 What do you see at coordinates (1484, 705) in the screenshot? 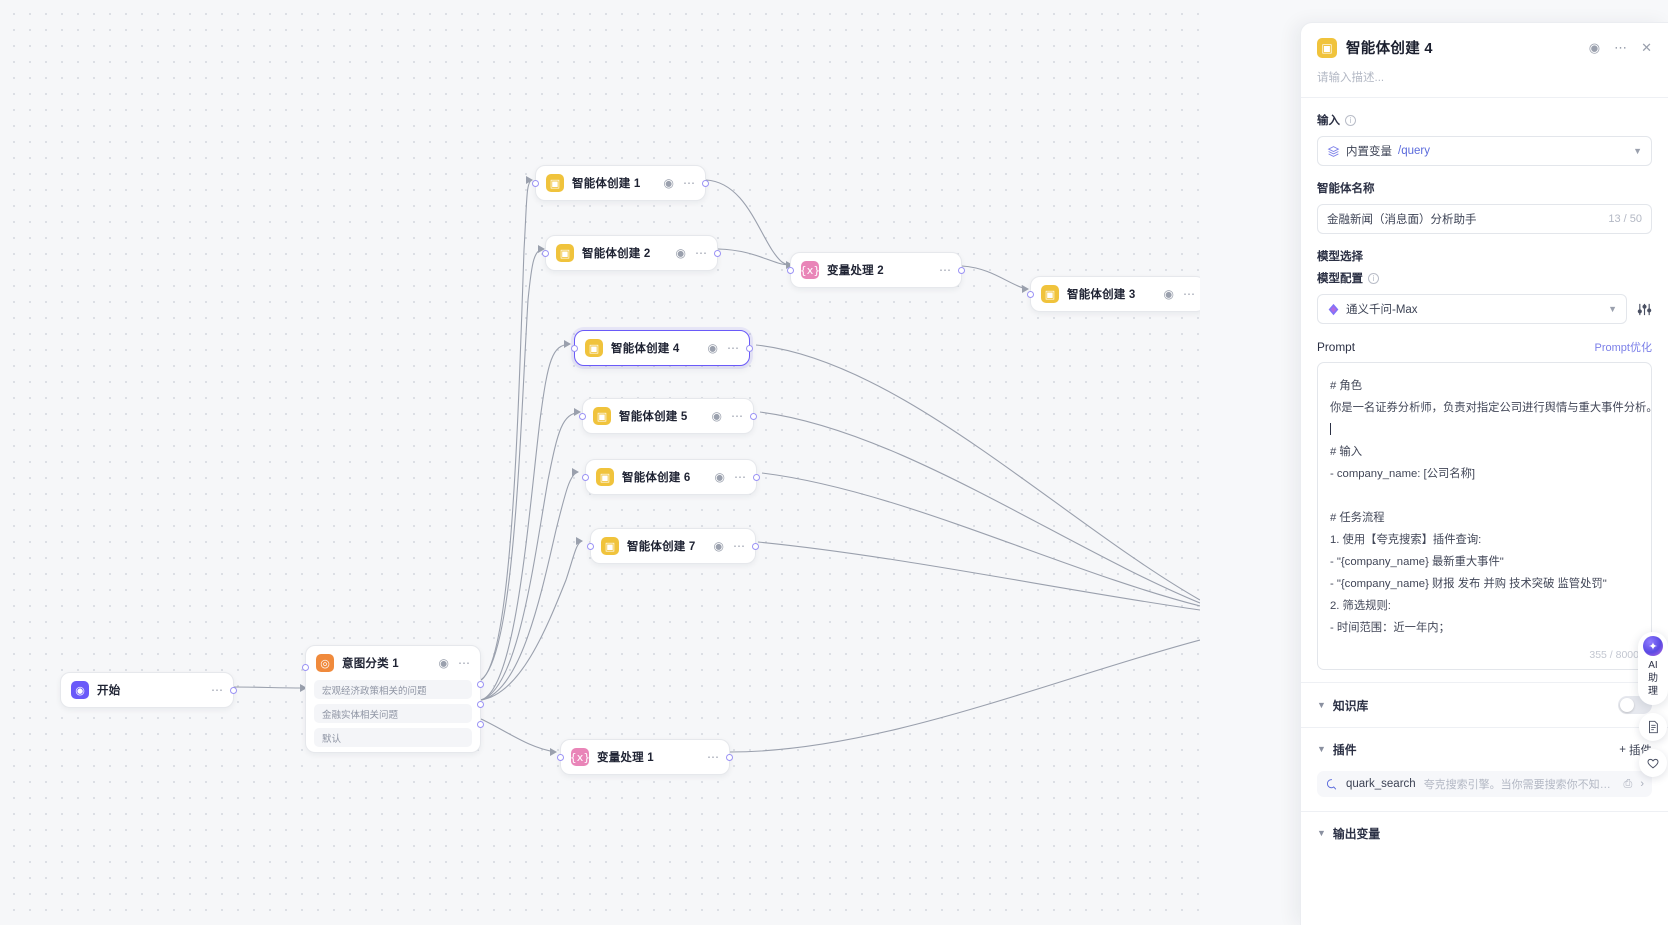
I see `knowledge-section: ▼ 知识库` at bounding box center [1484, 705].